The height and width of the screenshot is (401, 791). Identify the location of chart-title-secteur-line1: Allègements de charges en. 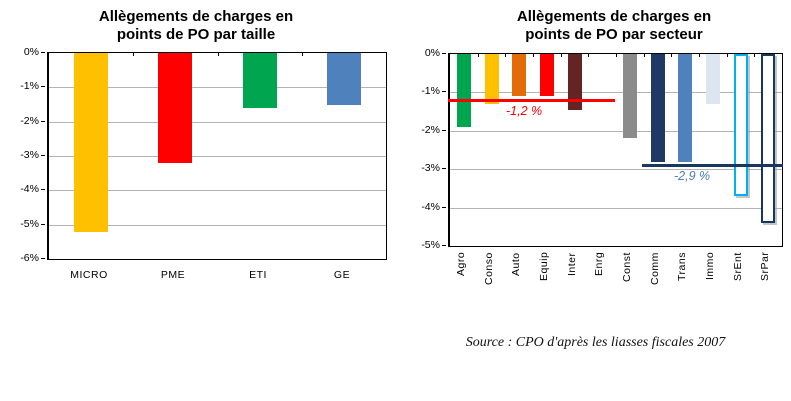
(614, 16).